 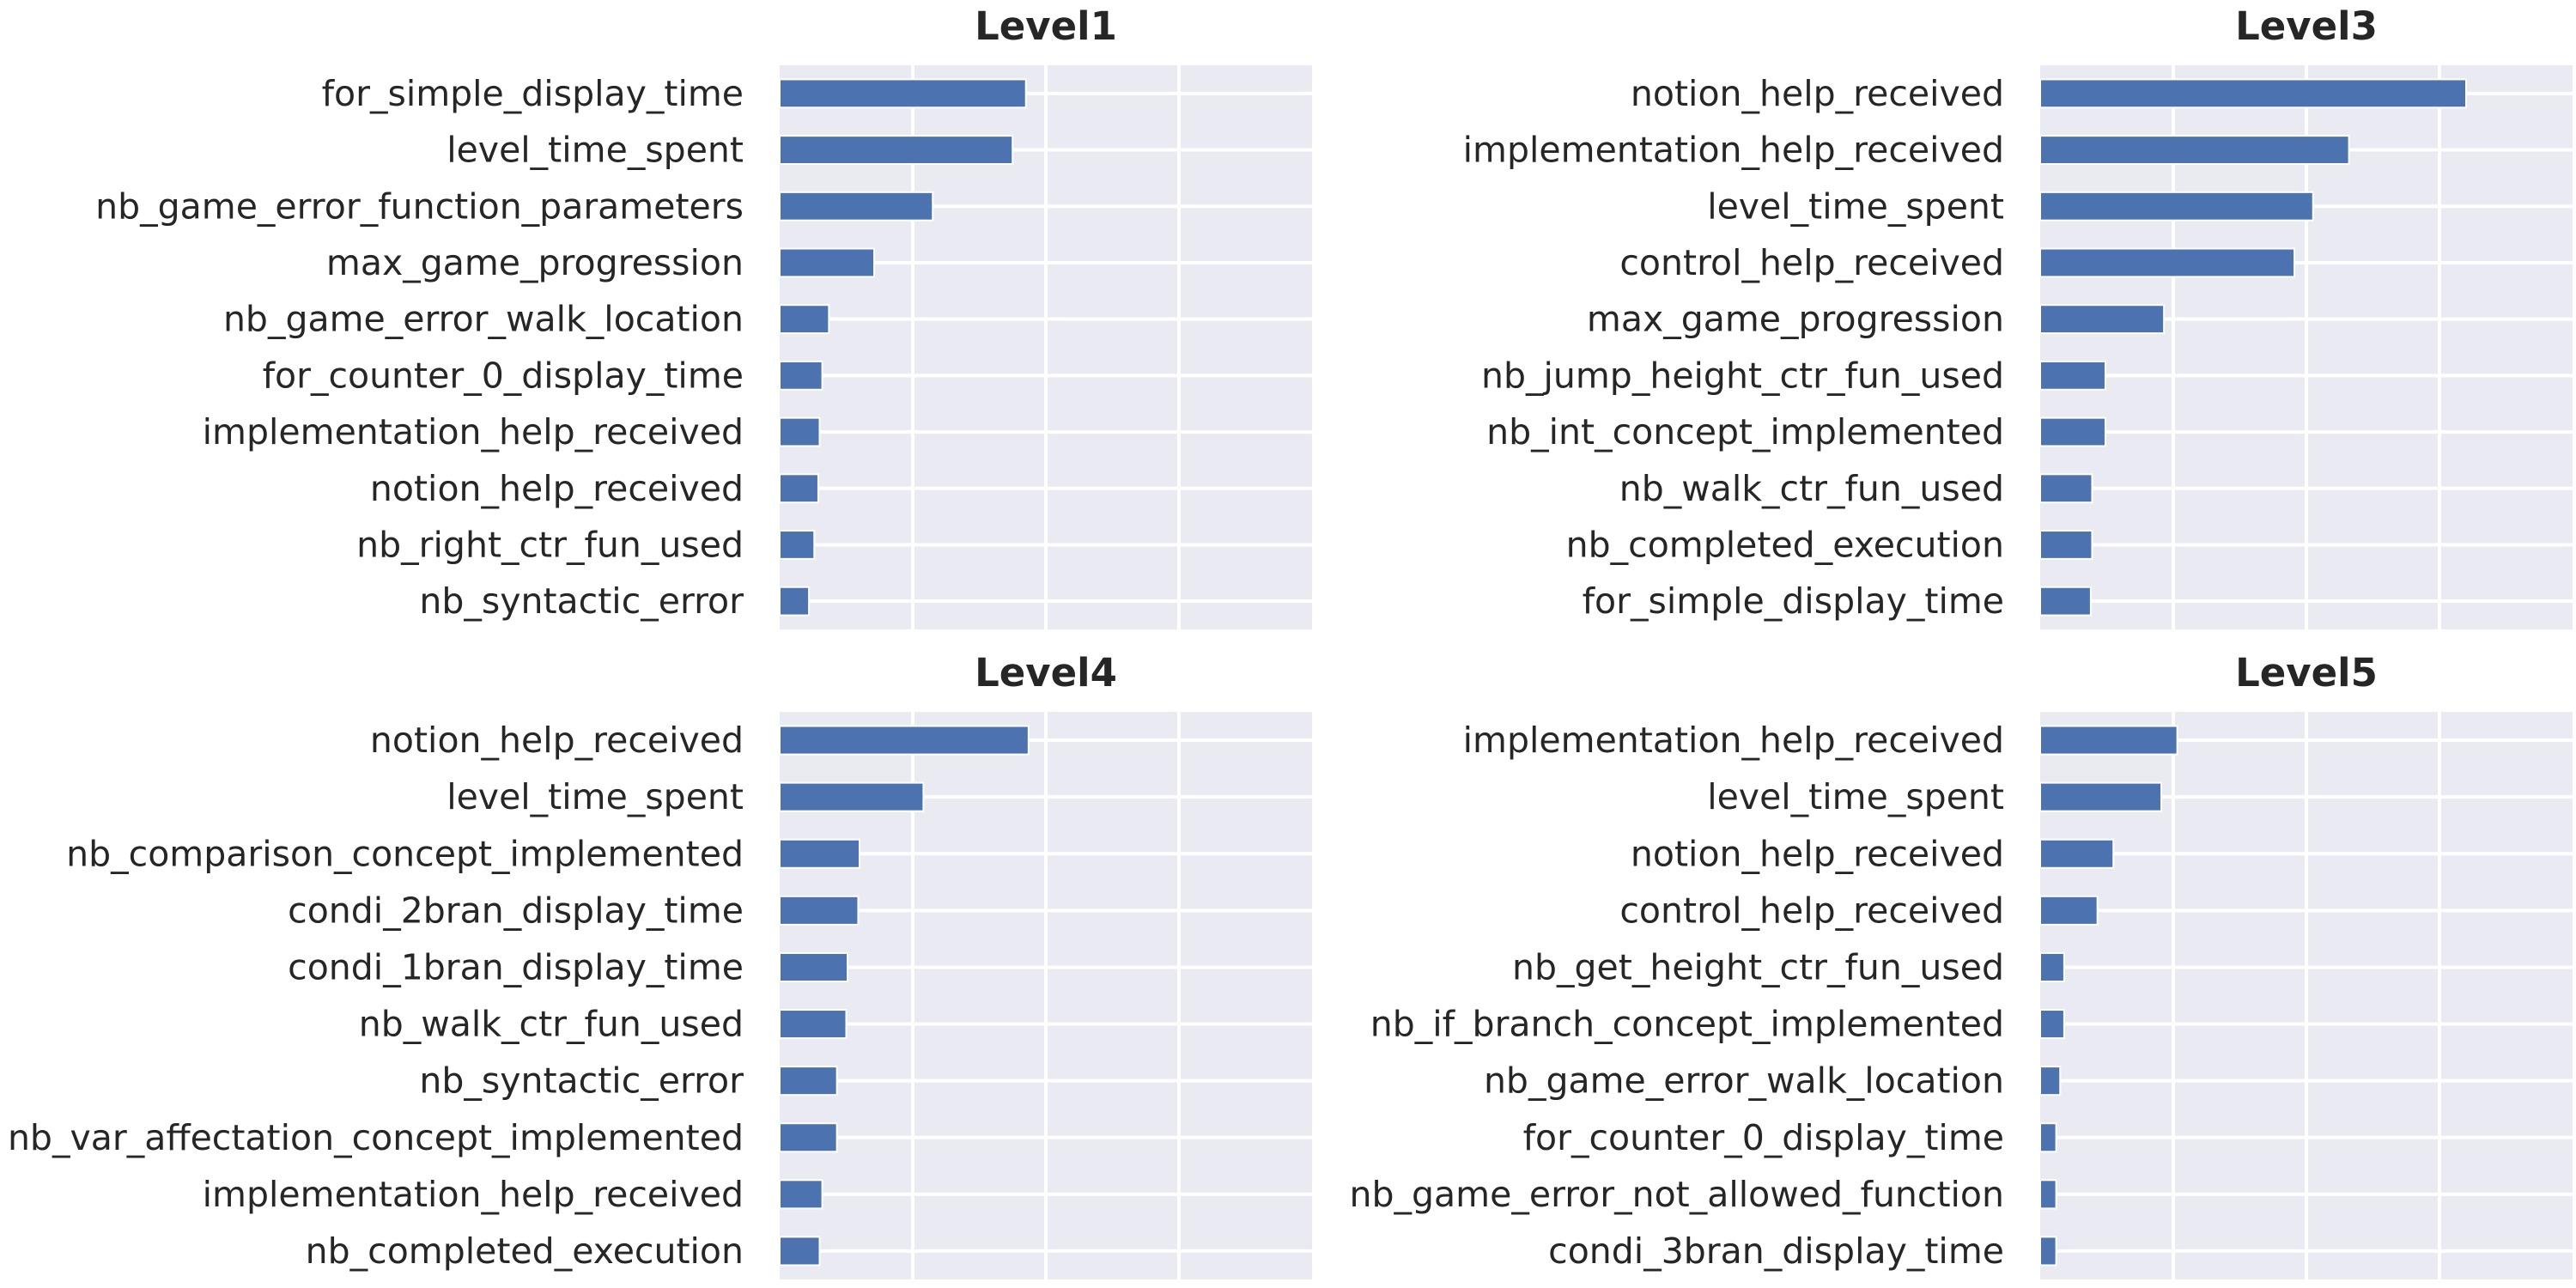 I want to click on category-label: condi_3bran_display_time, so click(x=1776, y=1251).